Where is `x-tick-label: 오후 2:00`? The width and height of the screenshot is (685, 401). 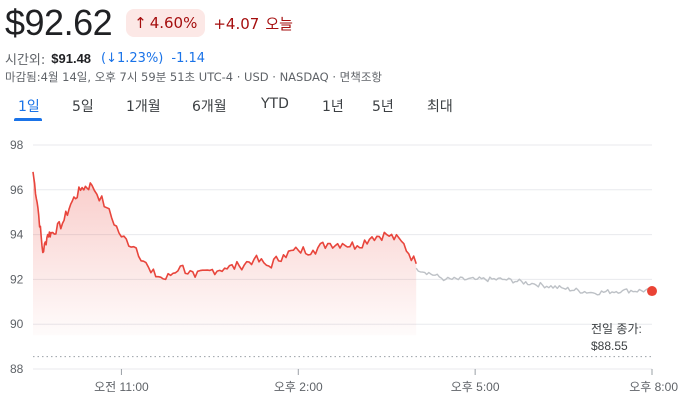 x-tick-label: 오후 2:00 is located at coordinates (298, 387).